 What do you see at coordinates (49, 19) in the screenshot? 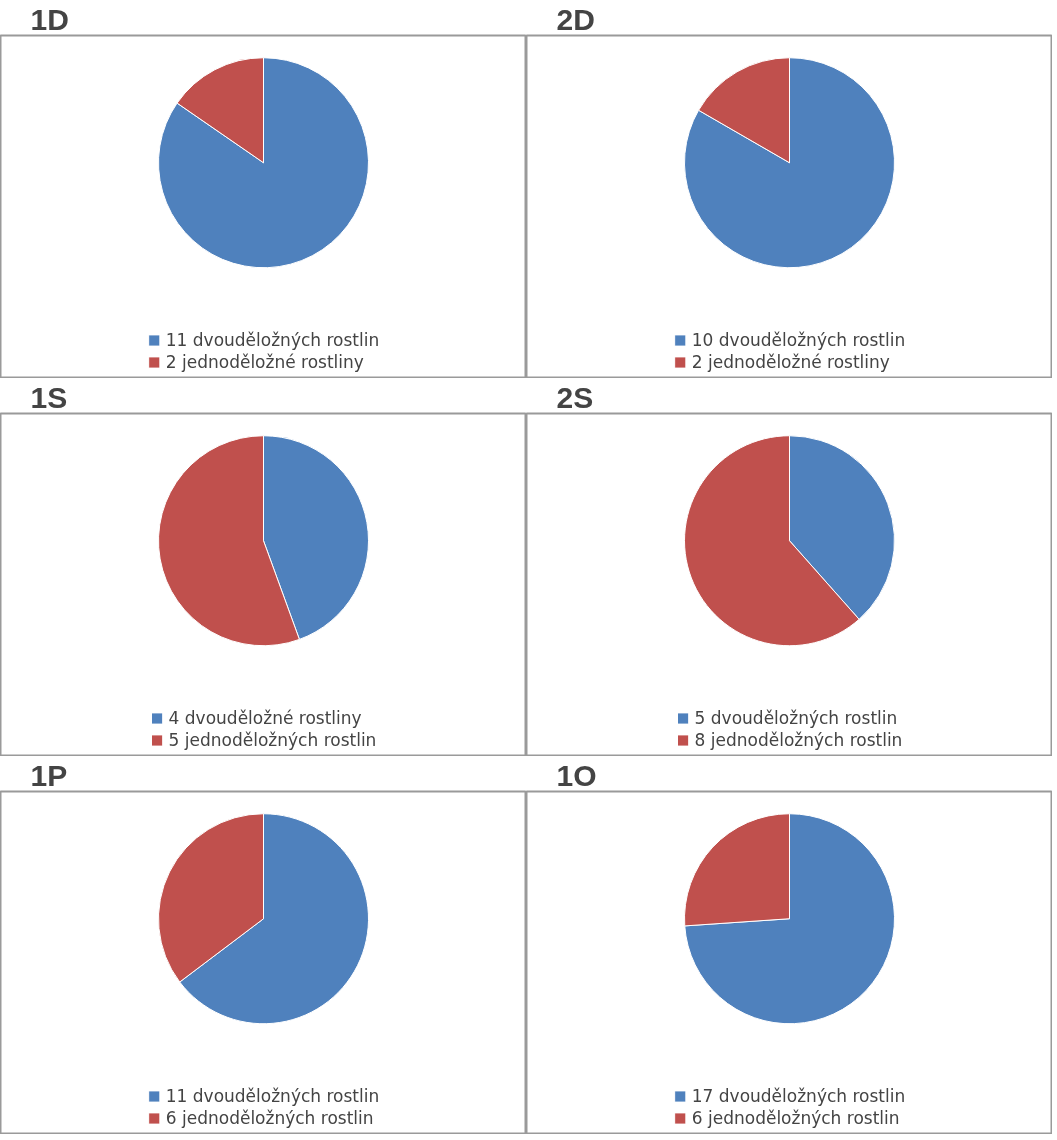
I see `chart-title: 1D` at bounding box center [49, 19].